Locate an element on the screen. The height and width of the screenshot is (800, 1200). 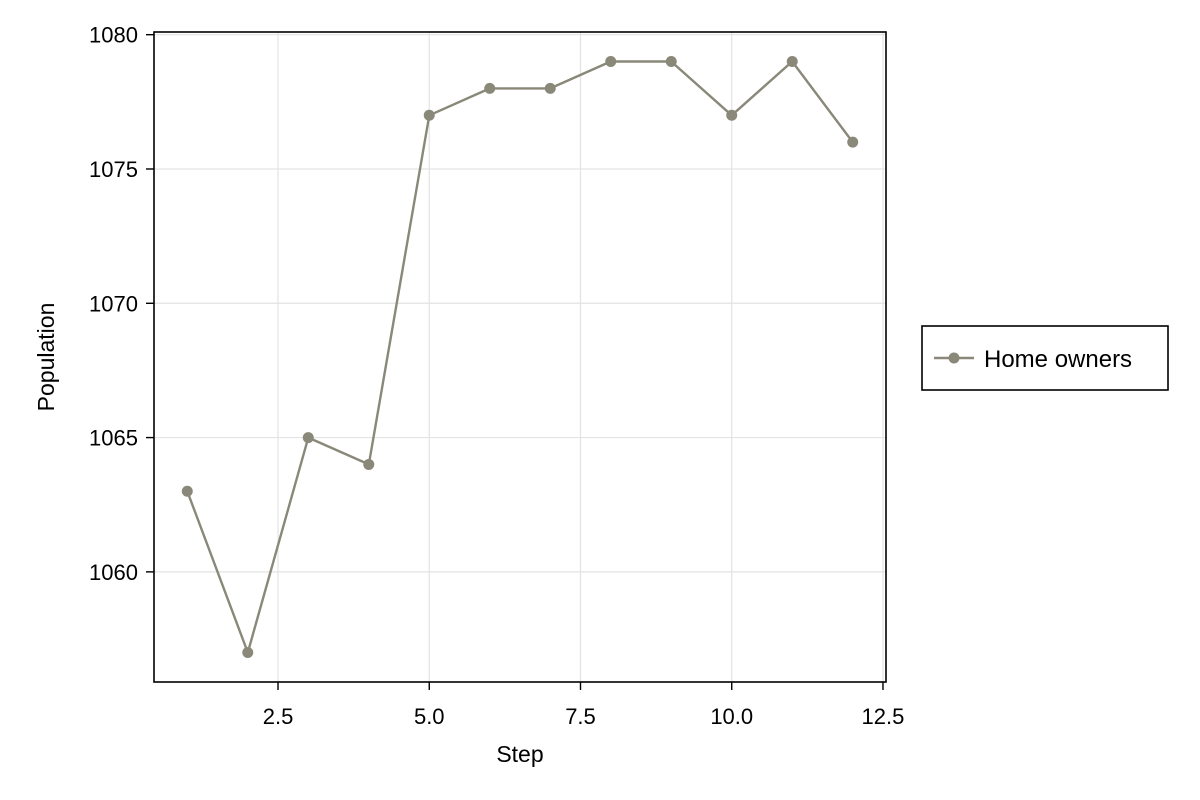
x-tick-label: 7.5 is located at coordinates (580, 716).